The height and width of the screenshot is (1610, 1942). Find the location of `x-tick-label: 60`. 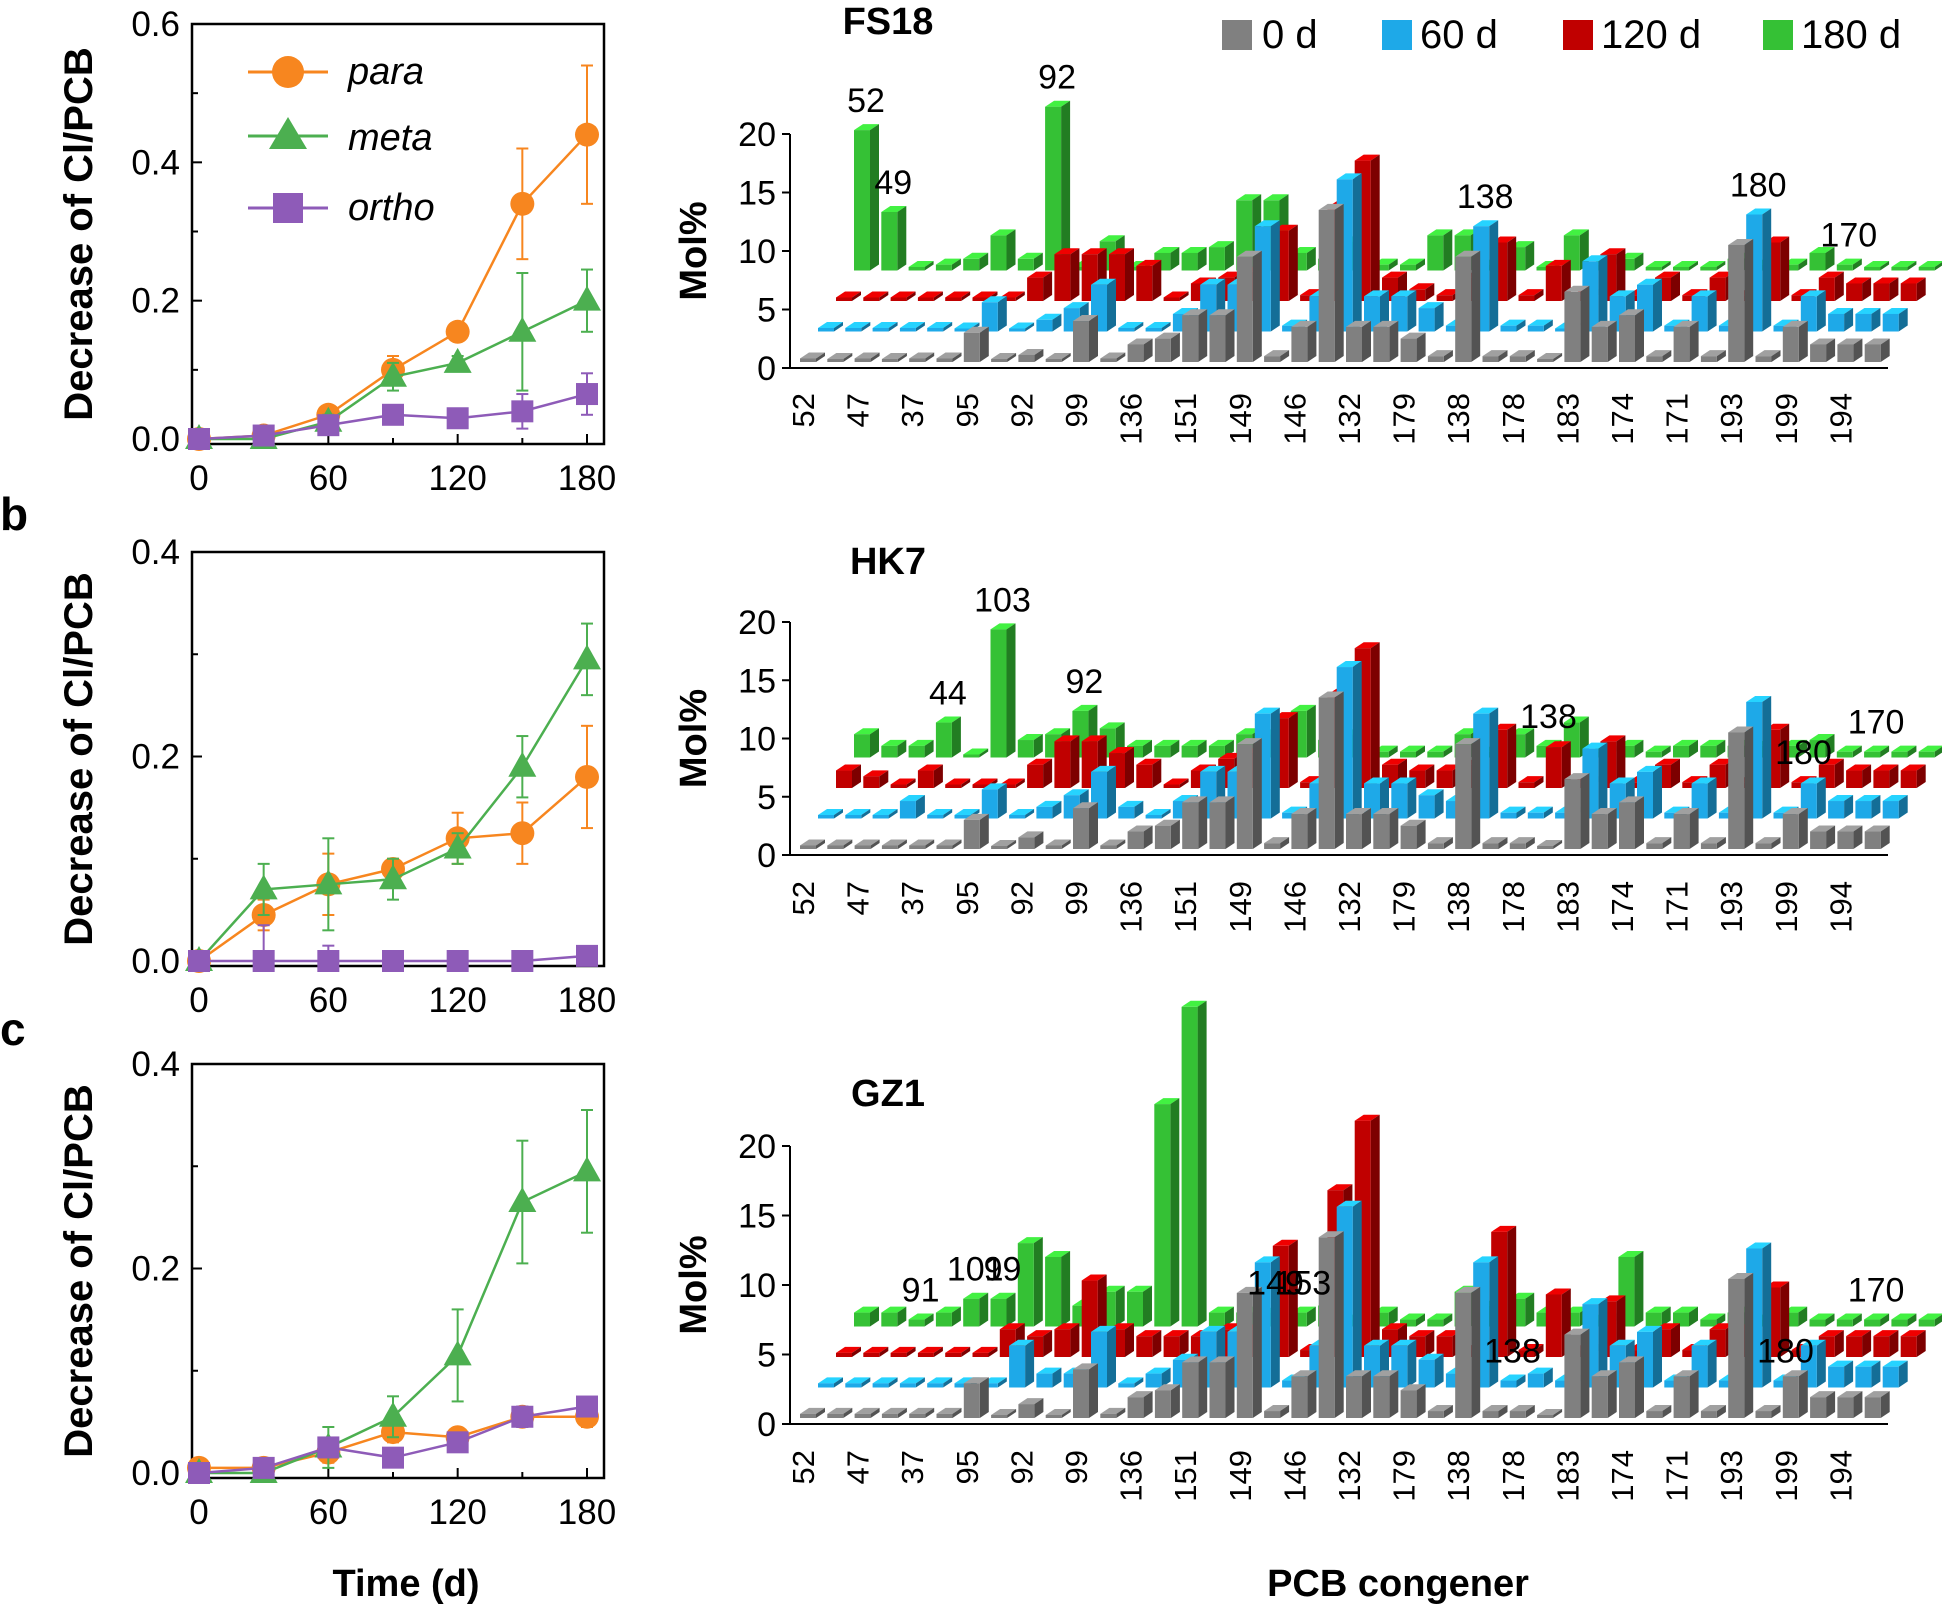

x-tick-label: 60 is located at coordinates (328, 478).